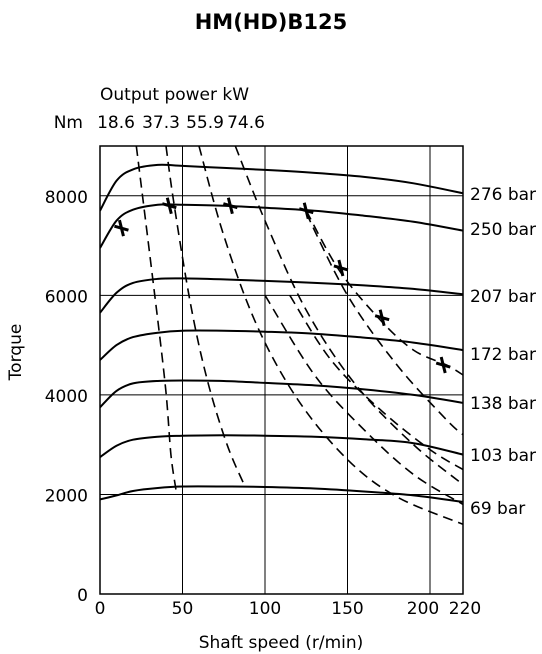 This screenshot has width=542, height=654. I want to click on chart-title: HM(HD)B125, so click(271, 22).